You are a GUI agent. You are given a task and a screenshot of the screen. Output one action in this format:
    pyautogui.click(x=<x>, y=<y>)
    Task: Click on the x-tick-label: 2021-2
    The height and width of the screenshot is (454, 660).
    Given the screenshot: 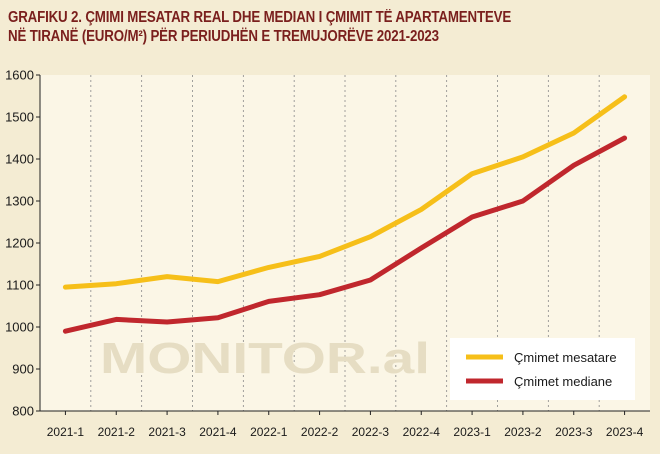 What is the action you would take?
    pyautogui.click(x=117, y=432)
    